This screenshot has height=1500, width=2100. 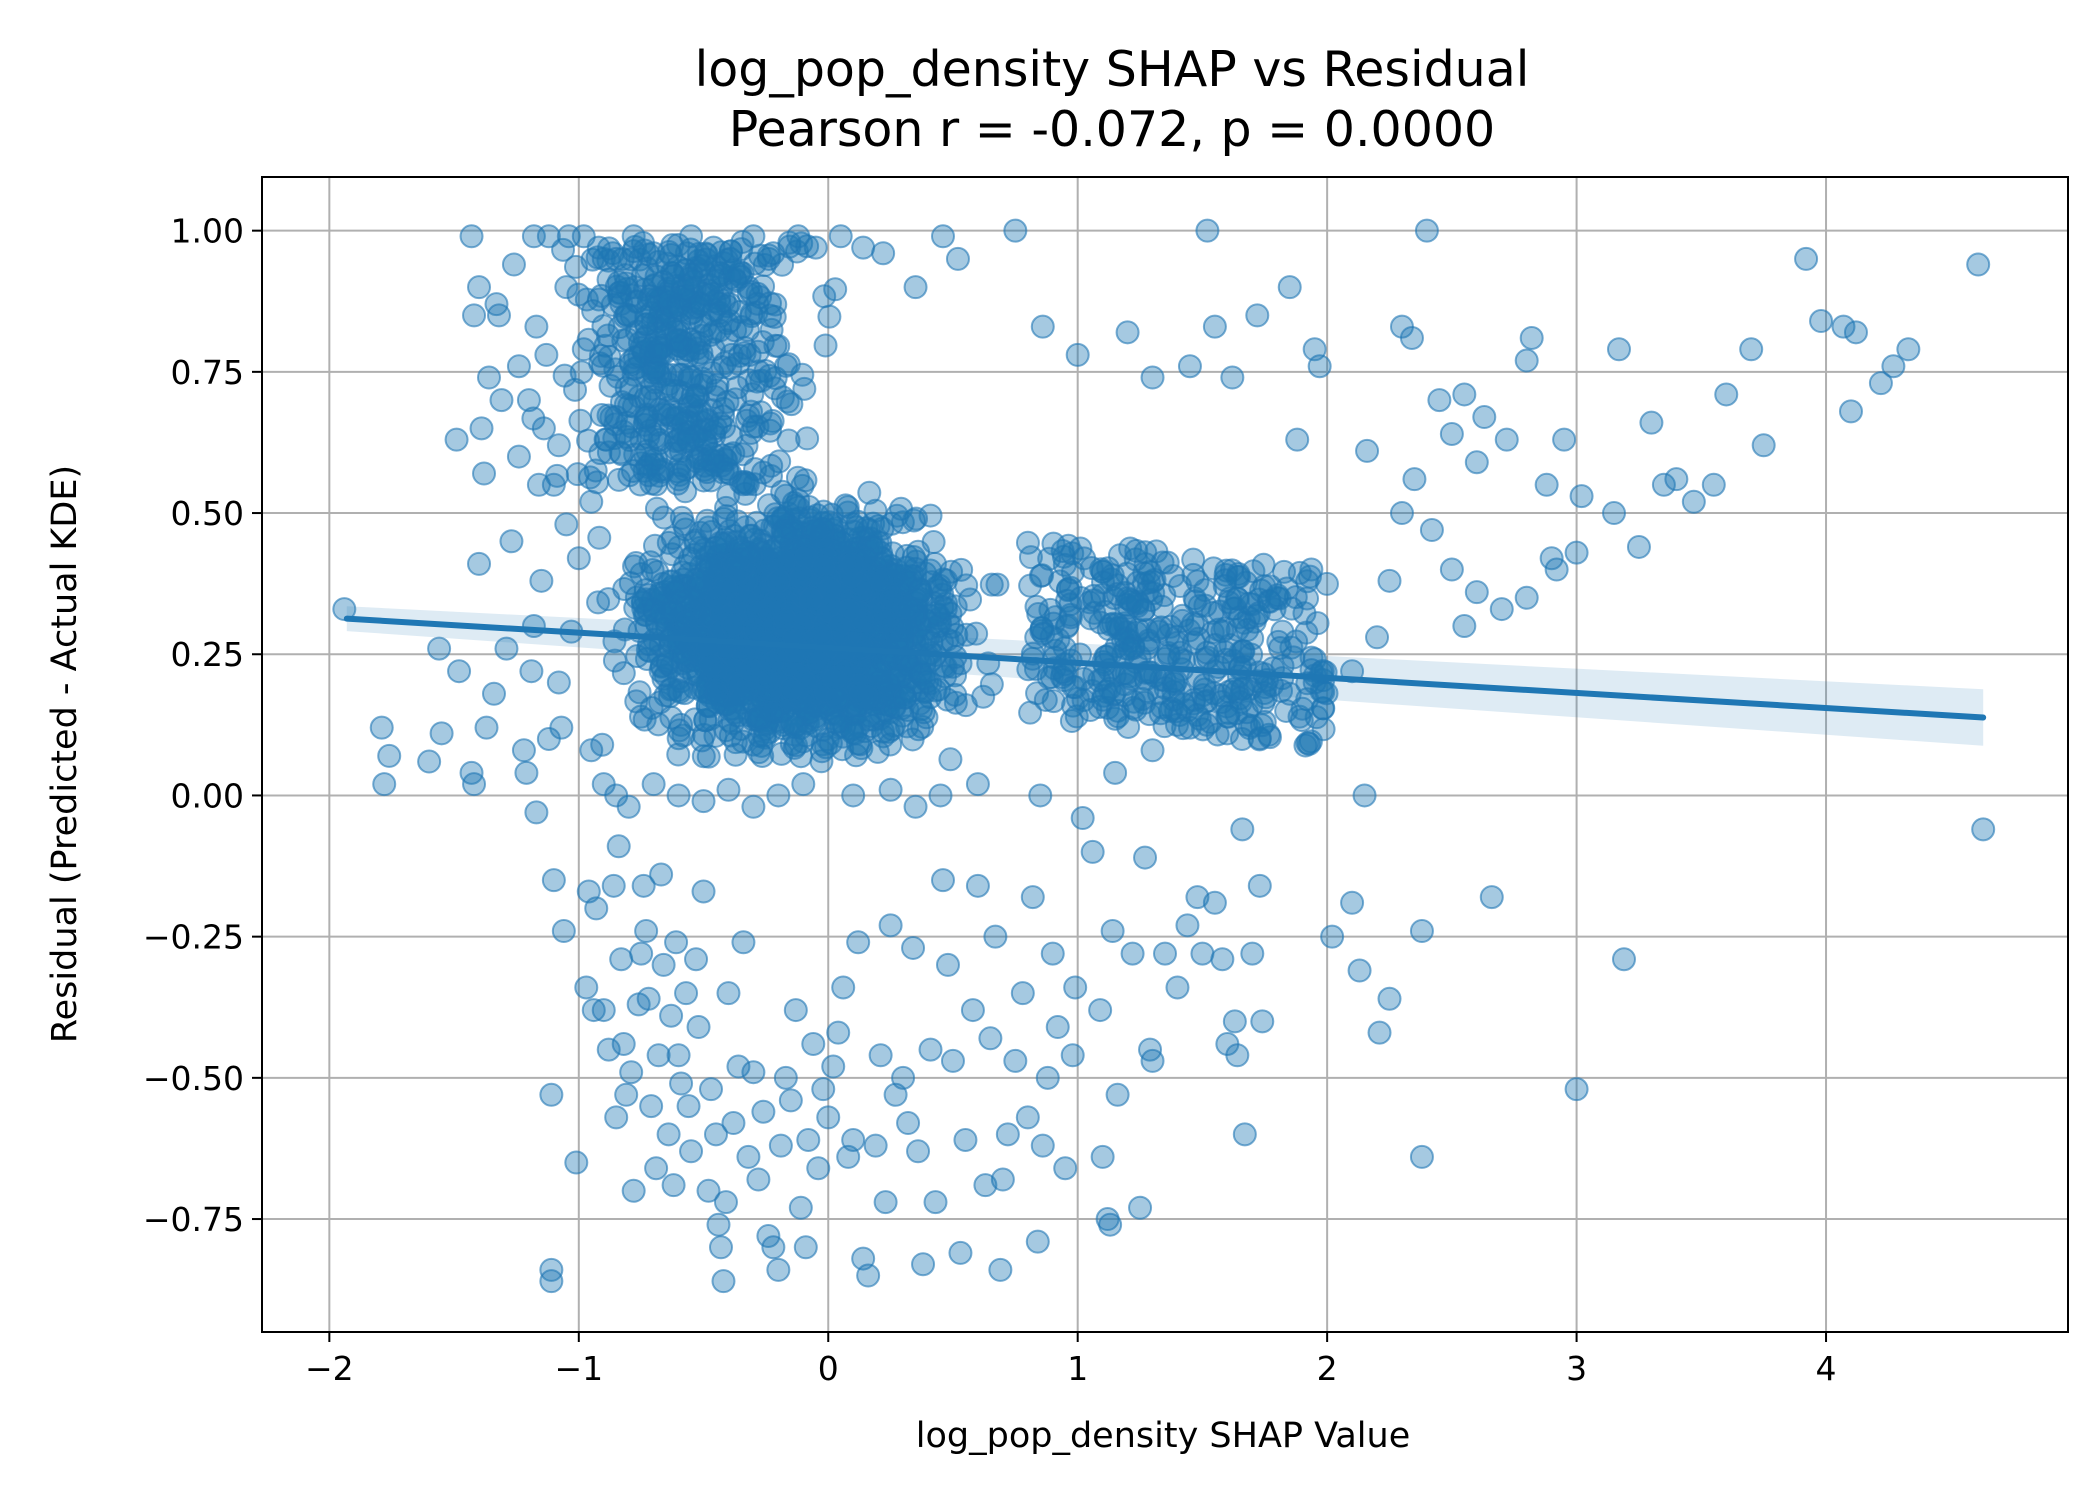 What do you see at coordinates (65, 754) in the screenshot?
I see `y-axis-label: Residual (Predicted - Actual KDE)` at bounding box center [65, 754].